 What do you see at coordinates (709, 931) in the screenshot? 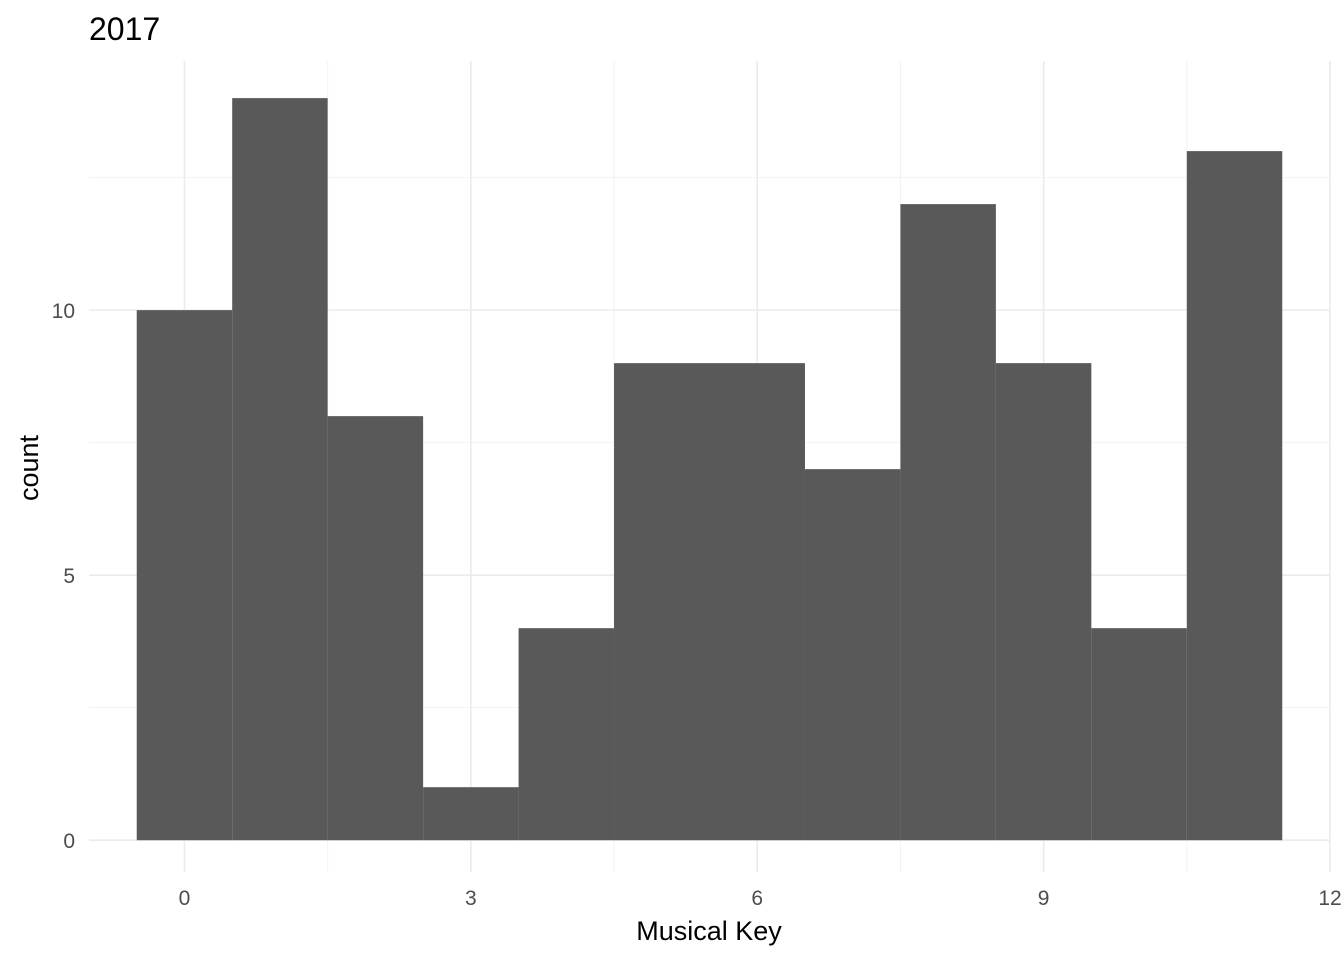
I see `x-axis-title: Musical Key` at bounding box center [709, 931].